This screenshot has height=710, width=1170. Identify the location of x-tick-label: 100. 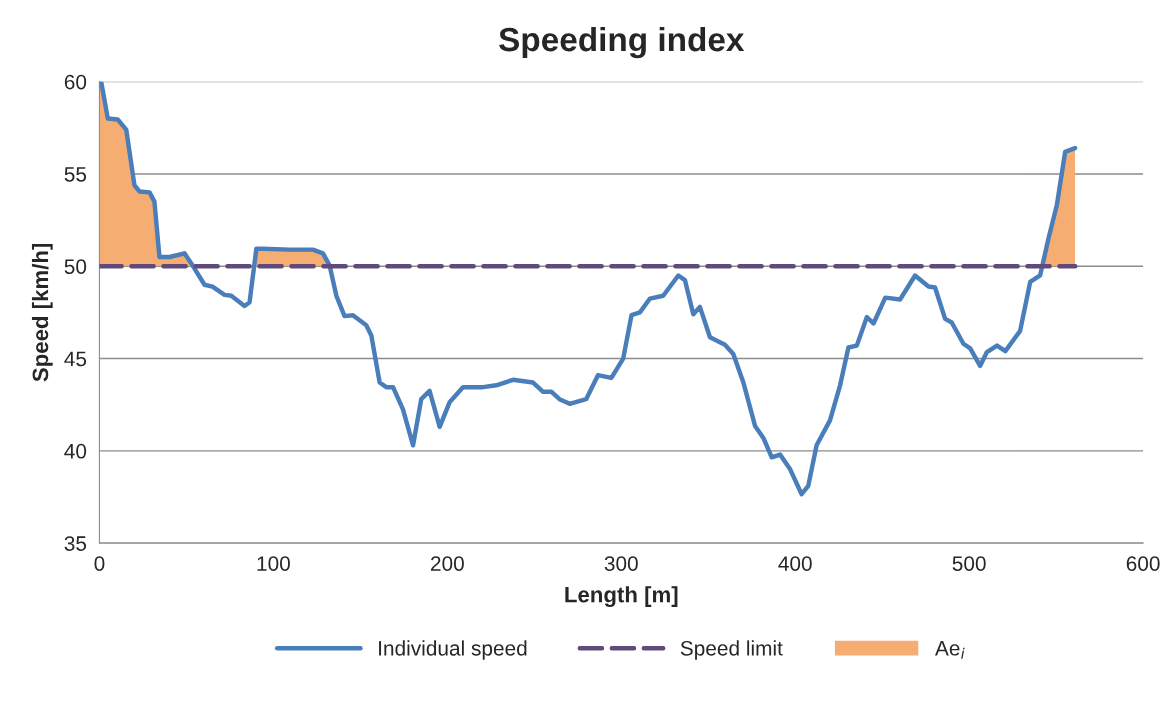
(273, 563).